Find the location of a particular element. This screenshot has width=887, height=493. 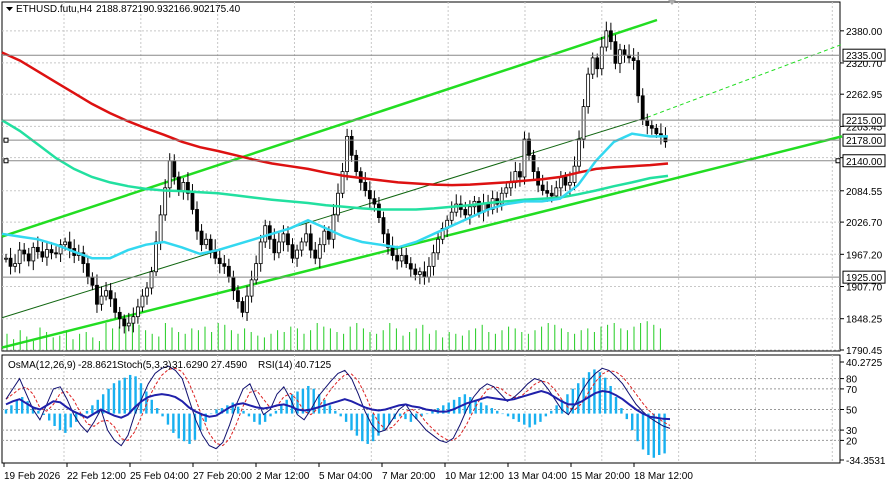

time-label: 15 Mar 20:00 is located at coordinates (600, 476).